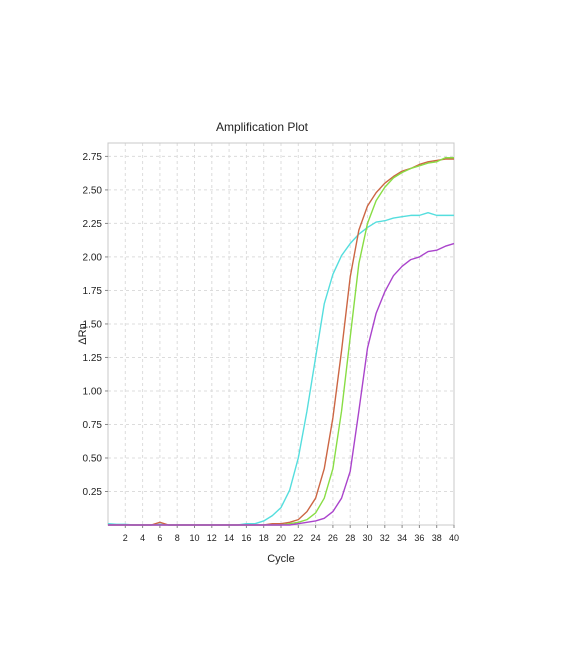 The width and height of the screenshot is (567, 661). What do you see at coordinates (333, 538) in the screenshot?
I see `x-tick-label: 26` at bounding box center [333, 538].